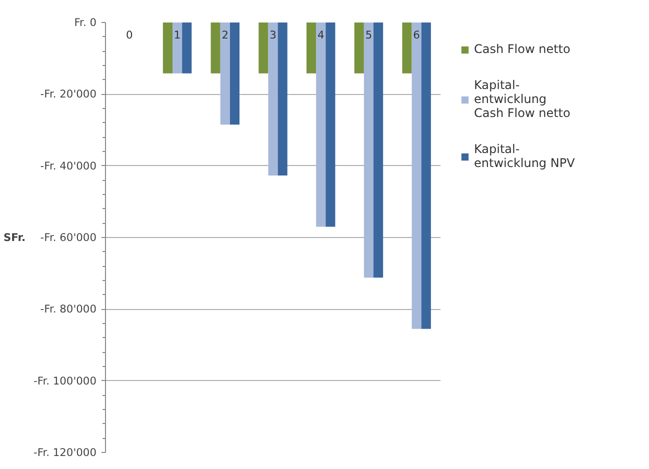 The image size is (649, 469). Describe the element at coordinates (65, 381) in the screenshot. I see `y-tick-label: -Fr. 100'000` at that location.